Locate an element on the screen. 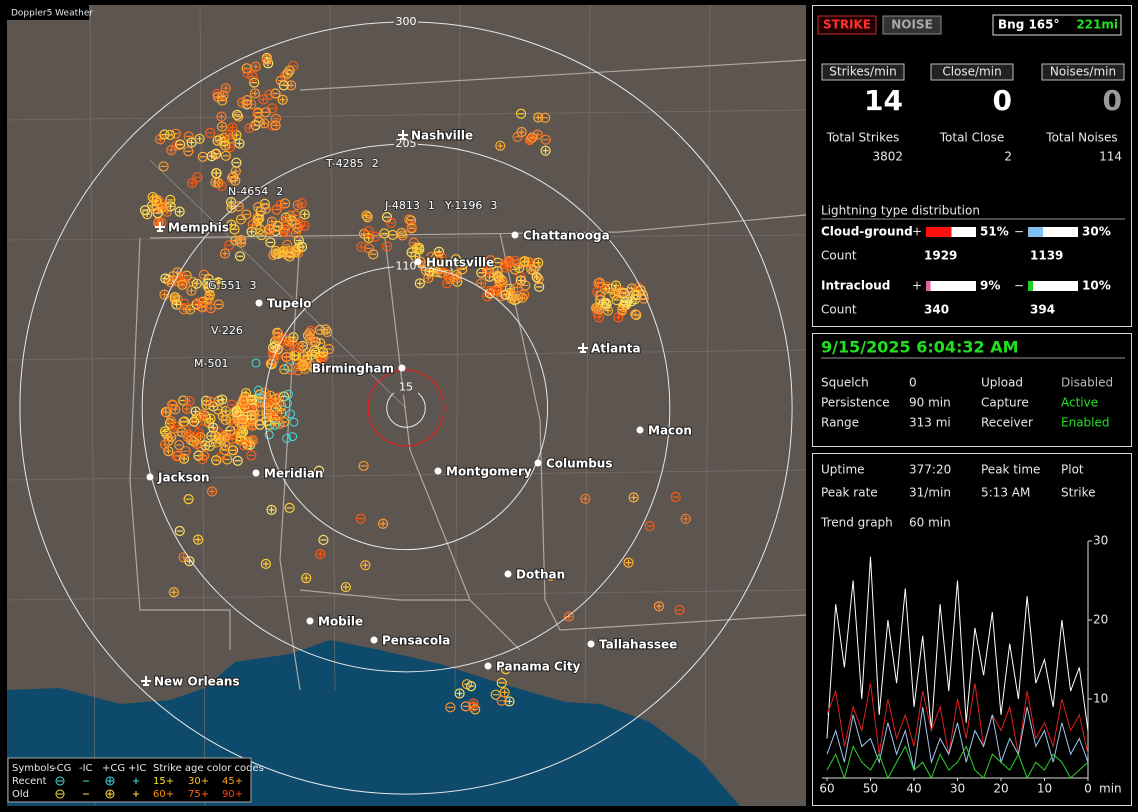 The width and height of the screenshot is (1138, 812). recent-strike is located at coordinates (275, 425).